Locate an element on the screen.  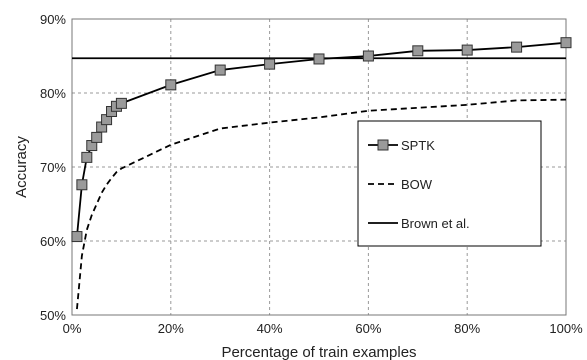
x-tick-label: 80% is located at coordinates (467, 328).